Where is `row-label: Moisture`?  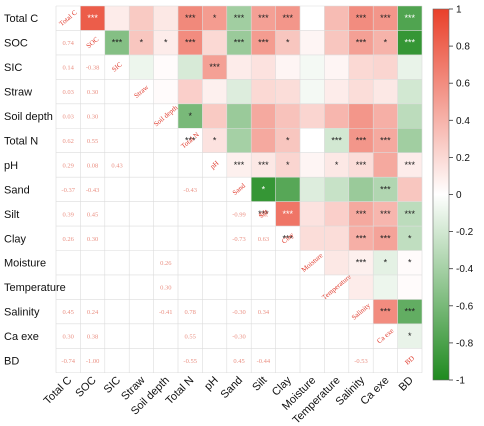 row-label: Moisture is located at coordinates (25, 264).